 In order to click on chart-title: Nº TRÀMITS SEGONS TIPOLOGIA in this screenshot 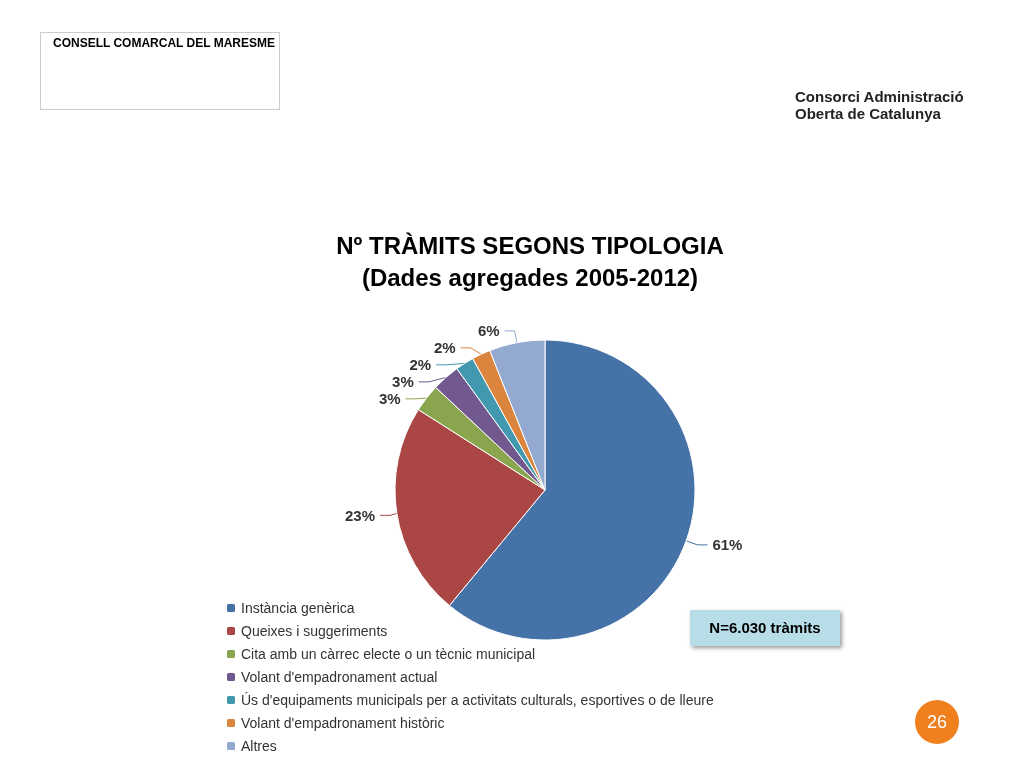, I will do `click(530, 245)`.